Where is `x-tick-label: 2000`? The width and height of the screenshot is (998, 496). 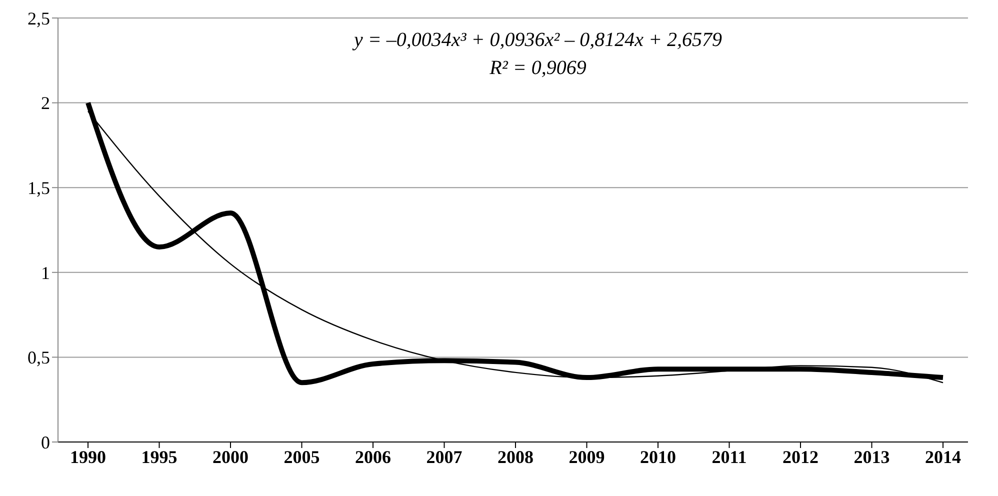
x-tick-label: 2000 is located at coordinates (230, 456).